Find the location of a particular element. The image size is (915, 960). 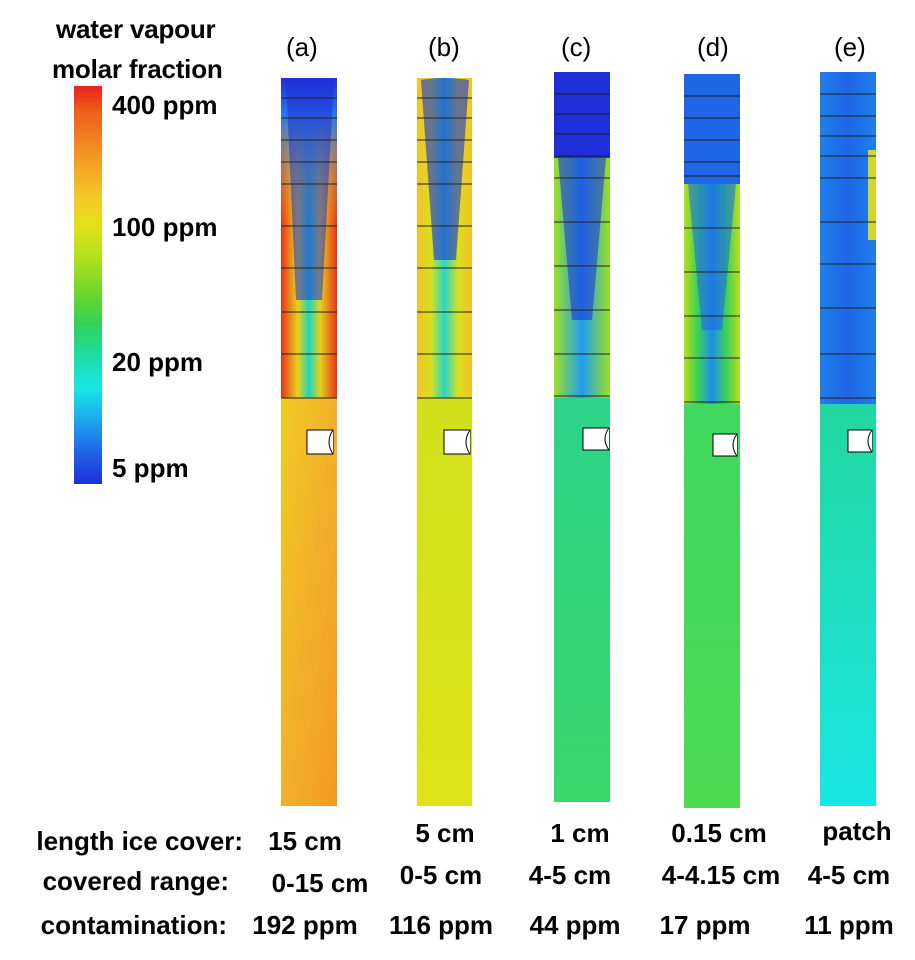

panel-label-c: (c) is located at coordinates (576, 47).